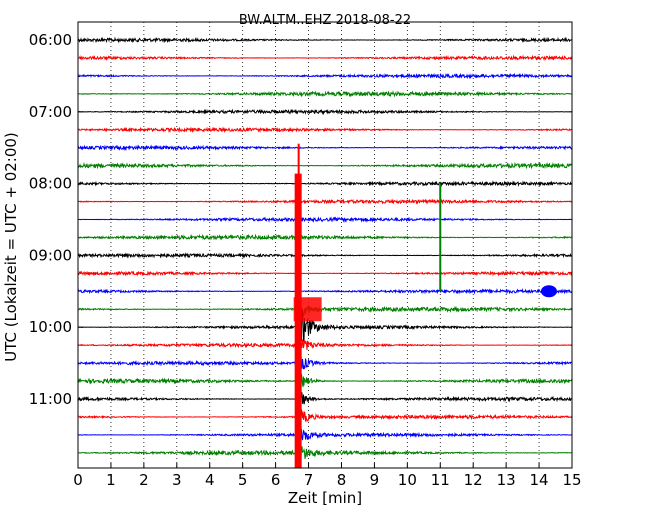 The height and width of the screenshot is (520, 650). What do you see at coordinates (440, 480) in the screenshot?
I see `x-tick-label: 11` at bounding box center [440, 480].